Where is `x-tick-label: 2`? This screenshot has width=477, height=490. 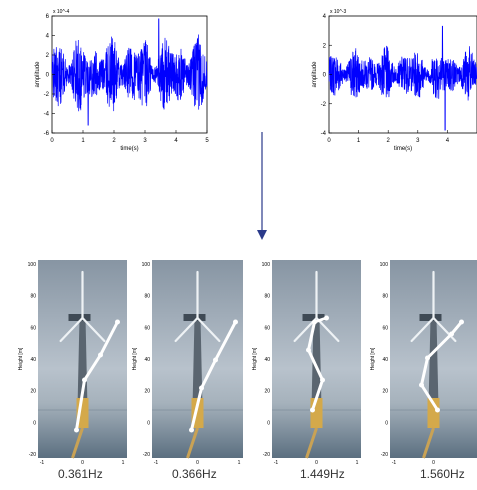 x-tick-label: 2 is located at coordinates (389, 141).